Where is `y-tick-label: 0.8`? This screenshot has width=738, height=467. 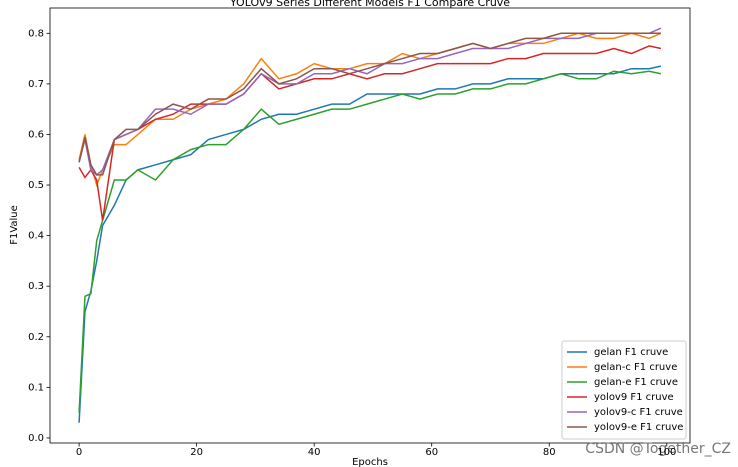 y-tick-label: 0.8 is located at coordinates (36, 33).